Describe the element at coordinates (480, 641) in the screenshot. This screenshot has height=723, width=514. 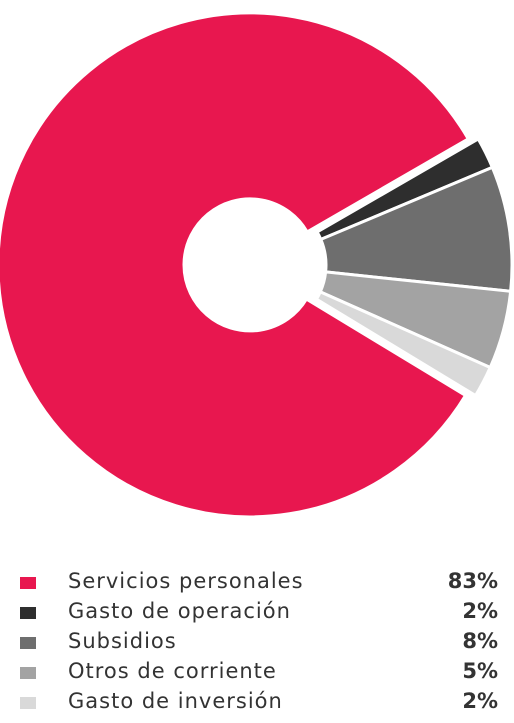
I see `legend-value: 8%` at that location.